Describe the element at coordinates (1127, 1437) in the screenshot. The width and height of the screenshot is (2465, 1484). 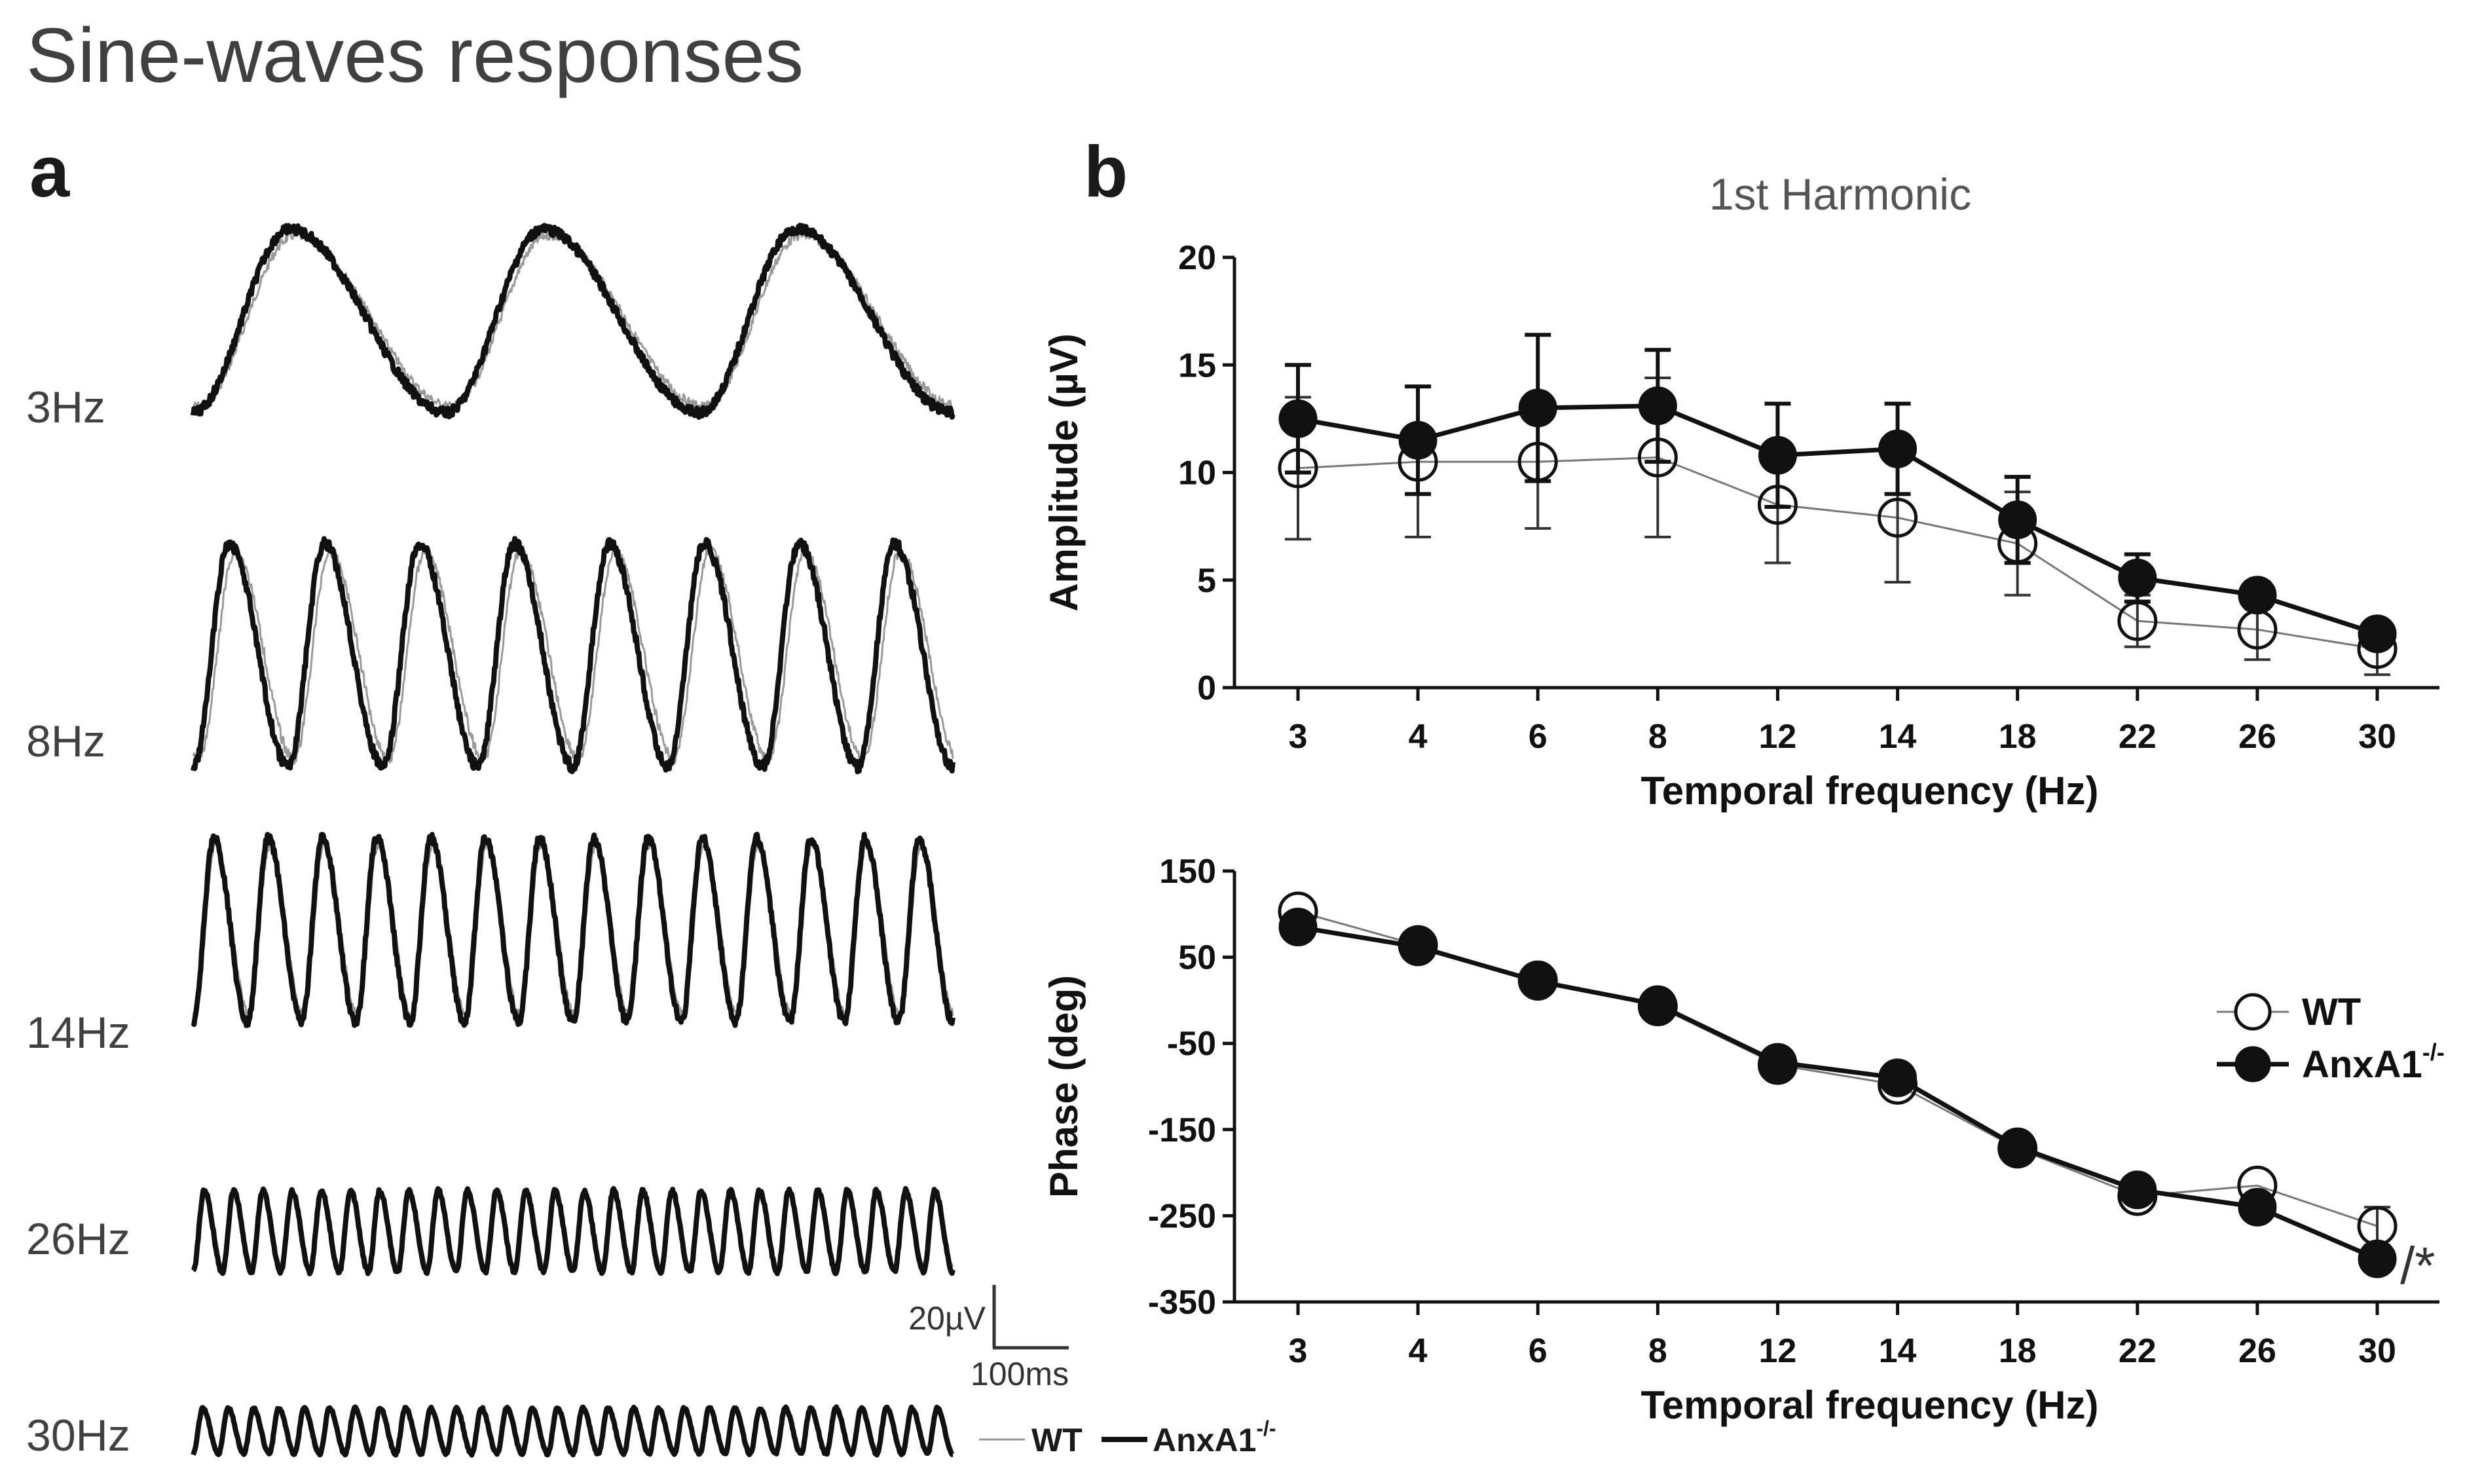
I see `traces-legend: WT AnxA1-/-` at that location.